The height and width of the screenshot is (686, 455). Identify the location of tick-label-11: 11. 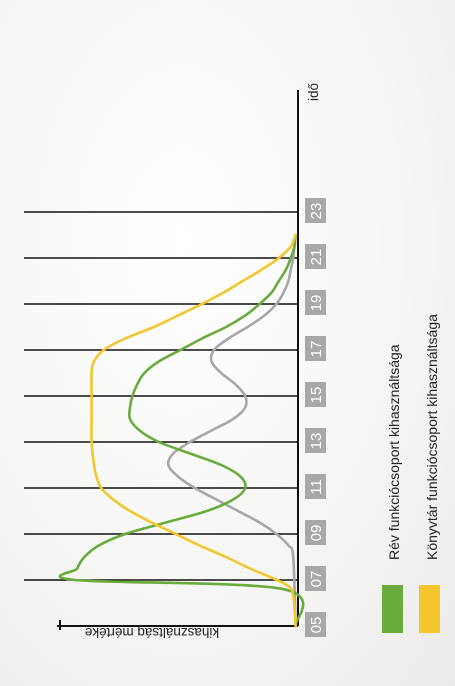
(316, 487).